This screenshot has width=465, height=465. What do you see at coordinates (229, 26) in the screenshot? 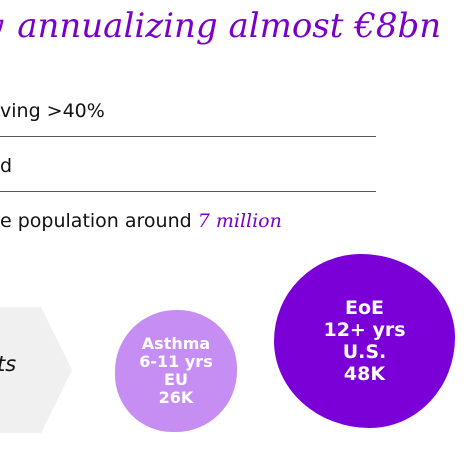
I see `title-text: annualizing almost €8bn` at bounding box center [229, 26].